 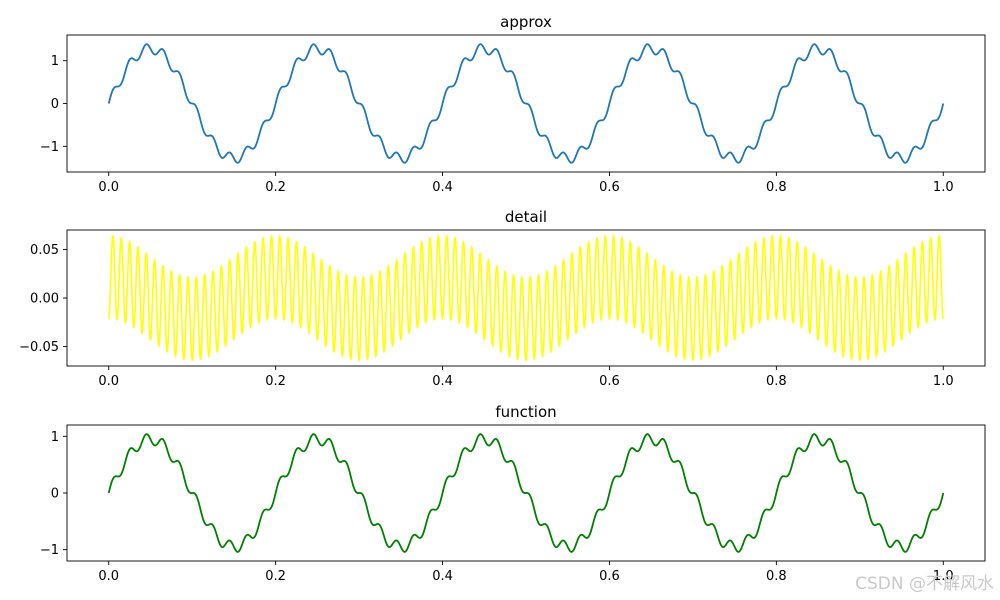 I want to click on watermark: CSDN @不解风水, so click(x=924, y=584).